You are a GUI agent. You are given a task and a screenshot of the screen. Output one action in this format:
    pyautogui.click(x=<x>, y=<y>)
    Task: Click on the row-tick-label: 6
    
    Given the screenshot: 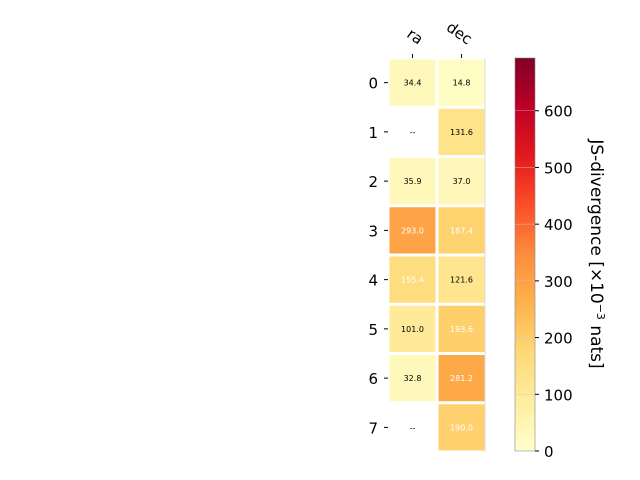 What is the action you would take?
    pyautogui.click(x=373, y=379)
    